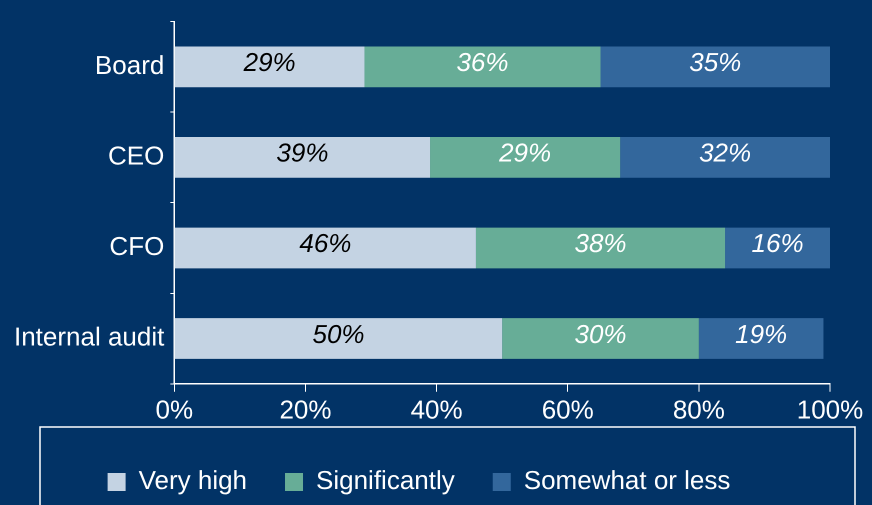 This screenshot has height=505, width=872. What do you see at coordinates (338, 333) in the screenshot?
I see `data-label: 50%` at bounding box center [338, 333].